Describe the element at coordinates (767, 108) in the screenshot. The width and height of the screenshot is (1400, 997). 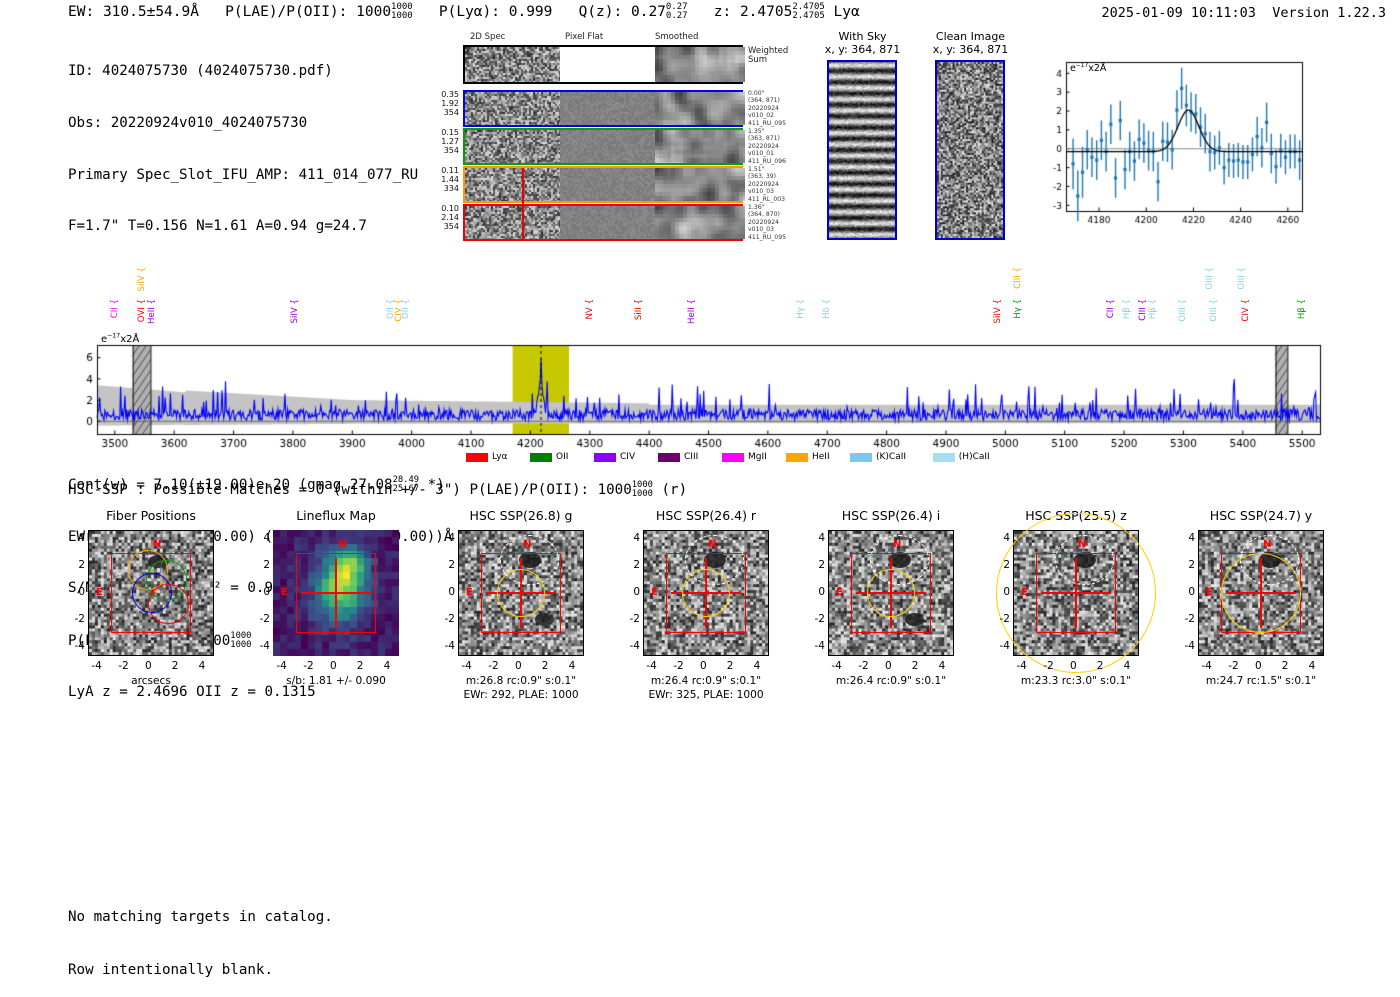
I see `spec2d-row-0-meta: 0.00" (364, 871) 20220924 v010_02 411_RU_095` at that location.